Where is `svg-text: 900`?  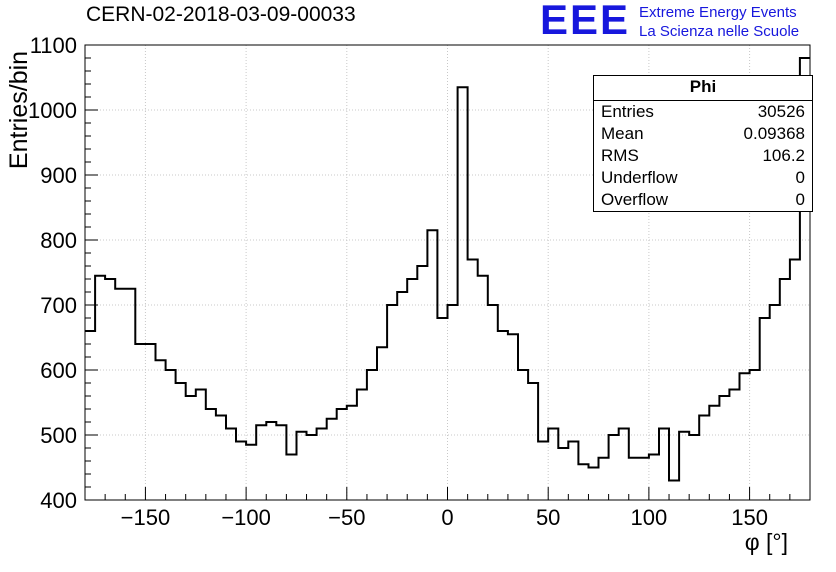
svg-text: 900 is located at coordinates (58, 175).